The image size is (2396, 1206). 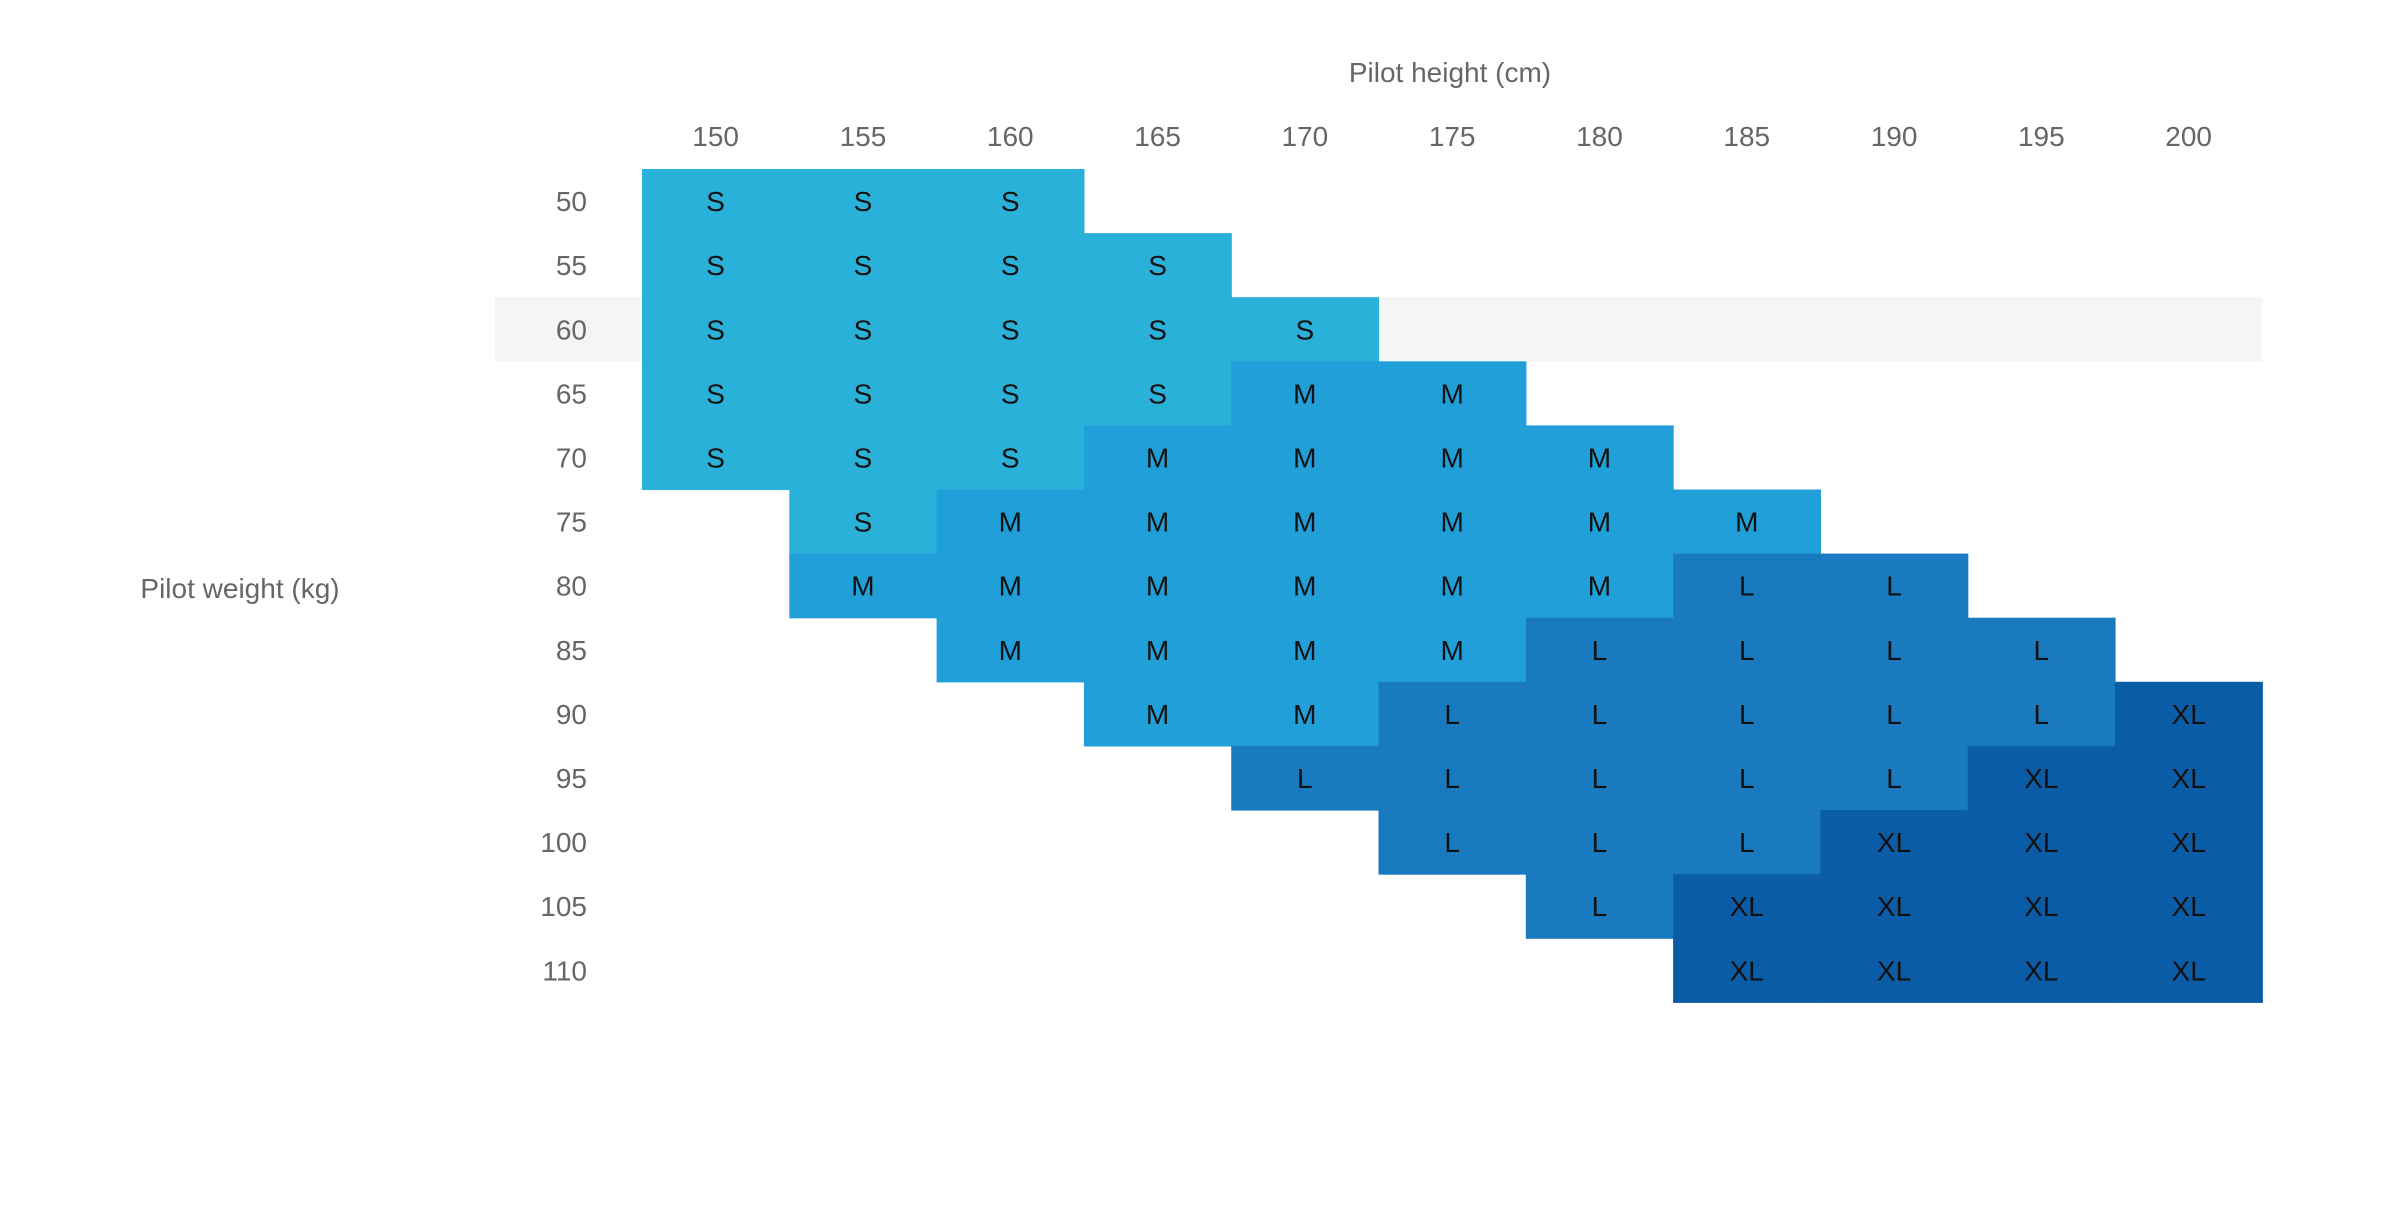 What do you see at coordinates (571, 457) in the screenshot?
I see `y-tick-label: 70` at bounding box center [571, 457].